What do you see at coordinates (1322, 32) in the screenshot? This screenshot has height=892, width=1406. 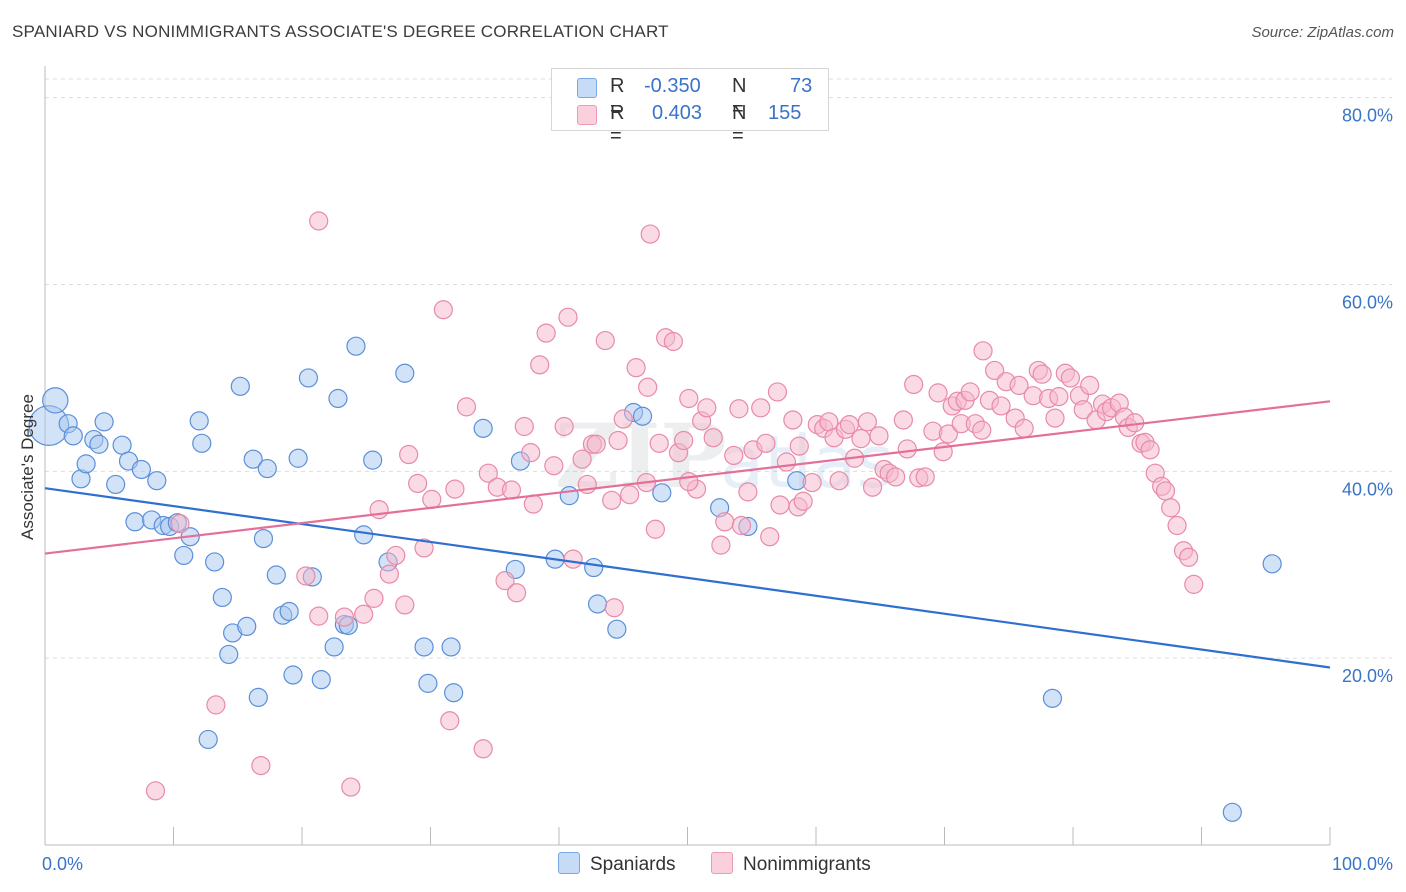 I see `source-label: Source: ZipAtlas.com` at bounding box center [1322, 32].